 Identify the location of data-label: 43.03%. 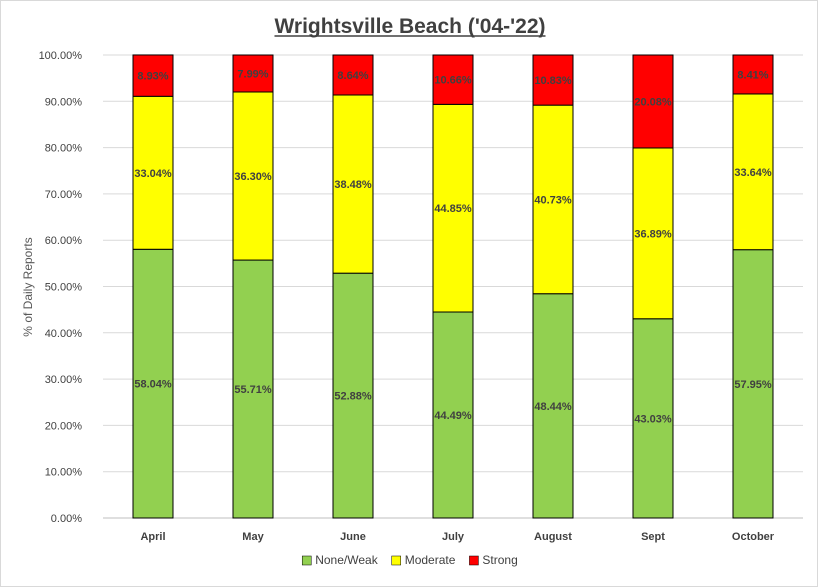
(653, 419).